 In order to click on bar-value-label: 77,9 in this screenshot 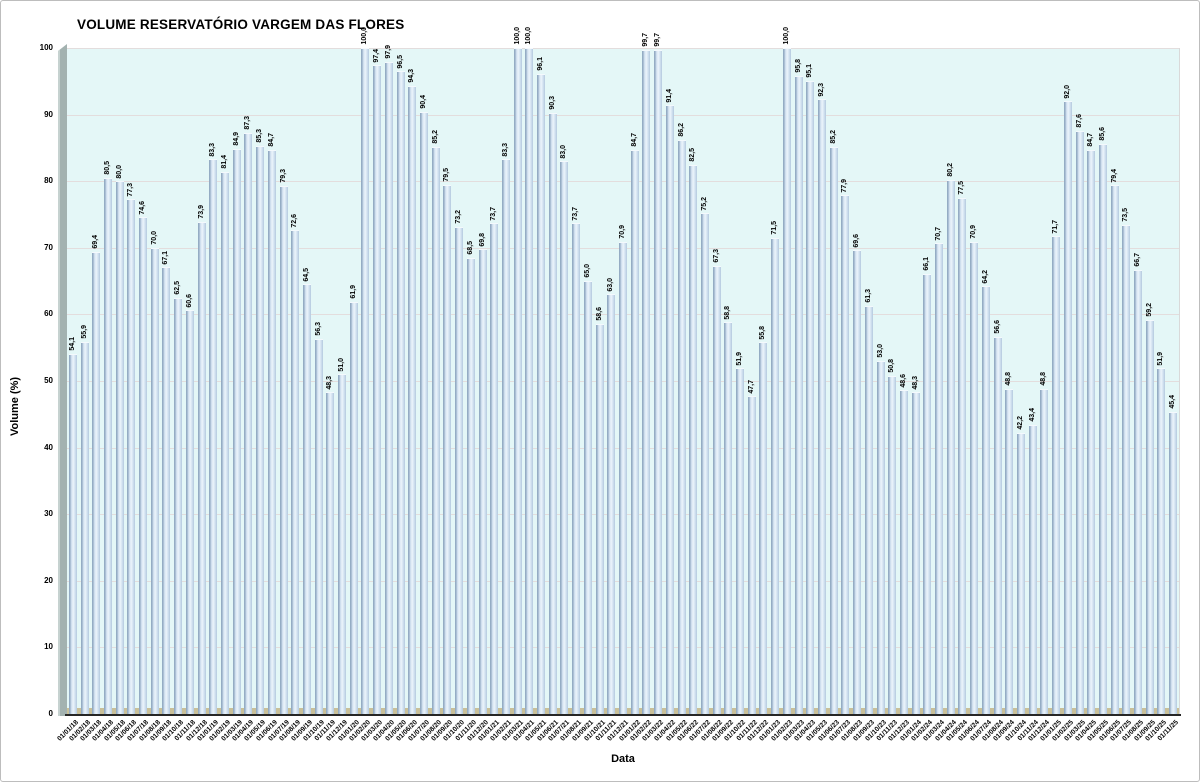, I will do `click(845, 185)`.